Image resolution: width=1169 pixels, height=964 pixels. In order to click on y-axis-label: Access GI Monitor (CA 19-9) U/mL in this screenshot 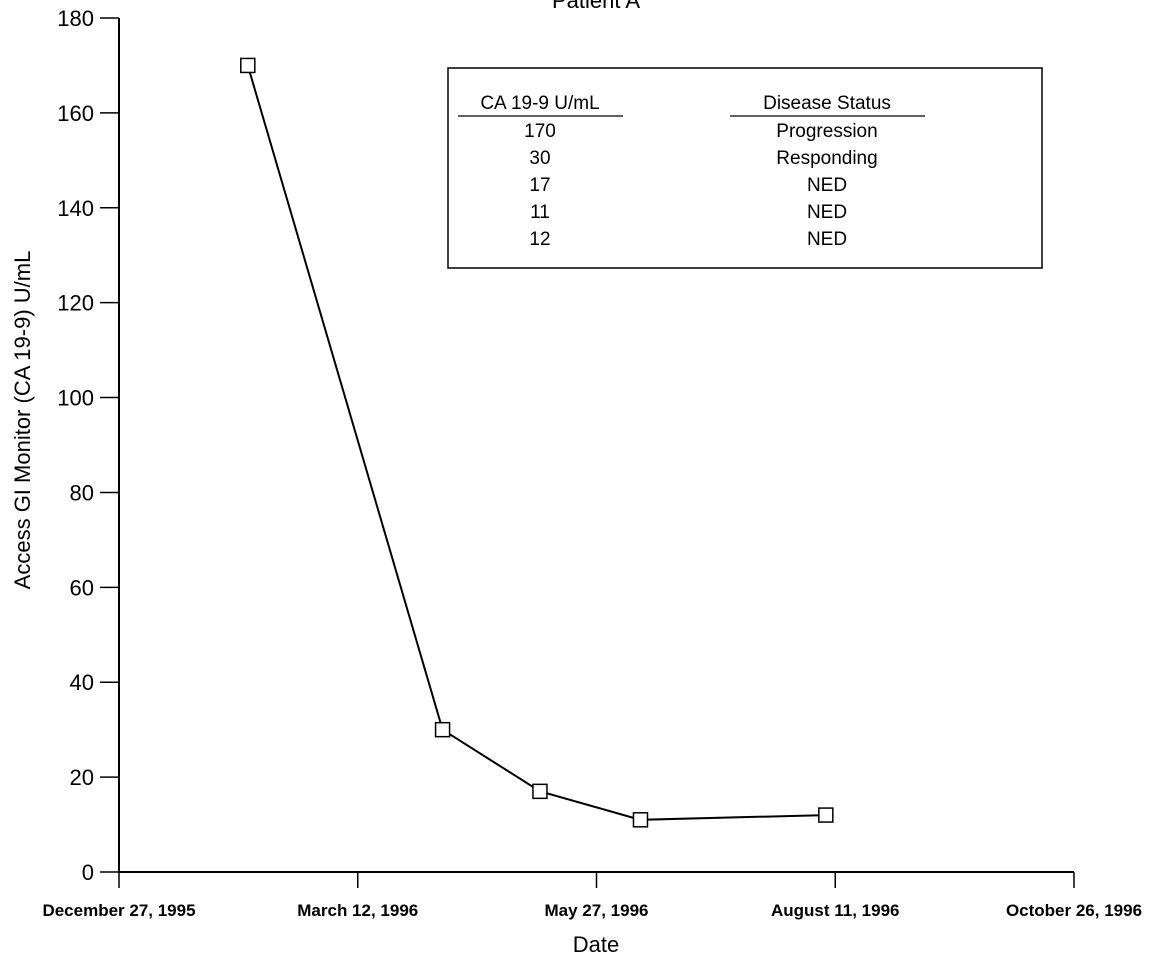, I will do `click(22, 420)`.